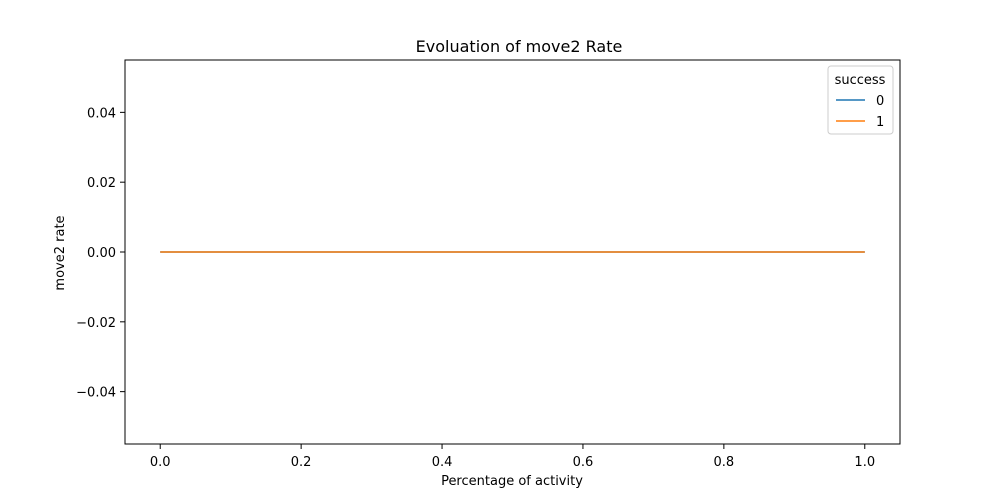 The image size is (1000, 500). What do you see at coordinates (301, 462) in the screenshot?
I see `x-tick-label: 0.2` at bounding box center [301, 462].